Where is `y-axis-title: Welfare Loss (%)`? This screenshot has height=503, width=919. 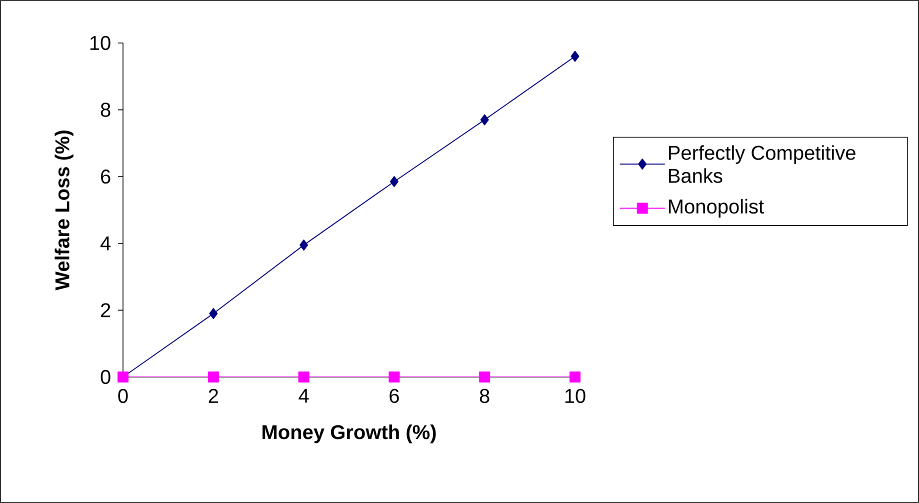
y-axis-title: Welfare Loss (%) is located at coordinates (64, 210).